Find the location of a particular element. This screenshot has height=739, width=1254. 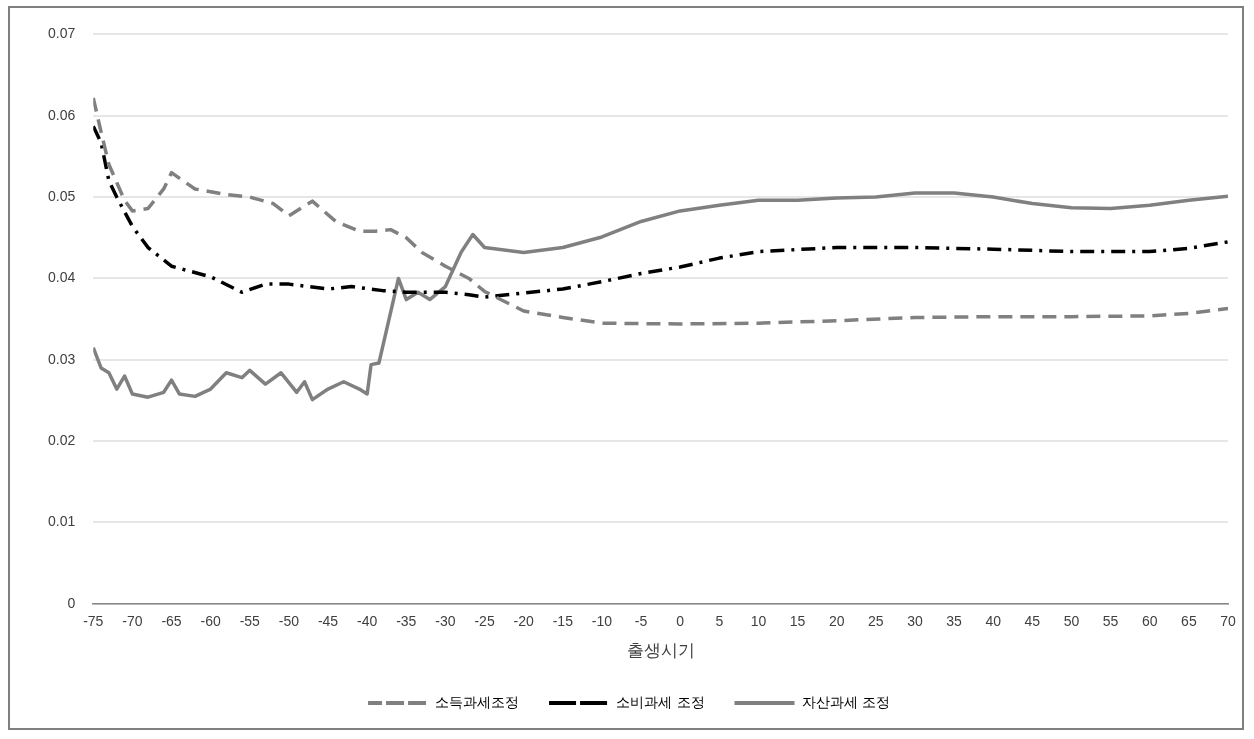

y-tick-label: 0.05 is located at coordinates (62, 195).